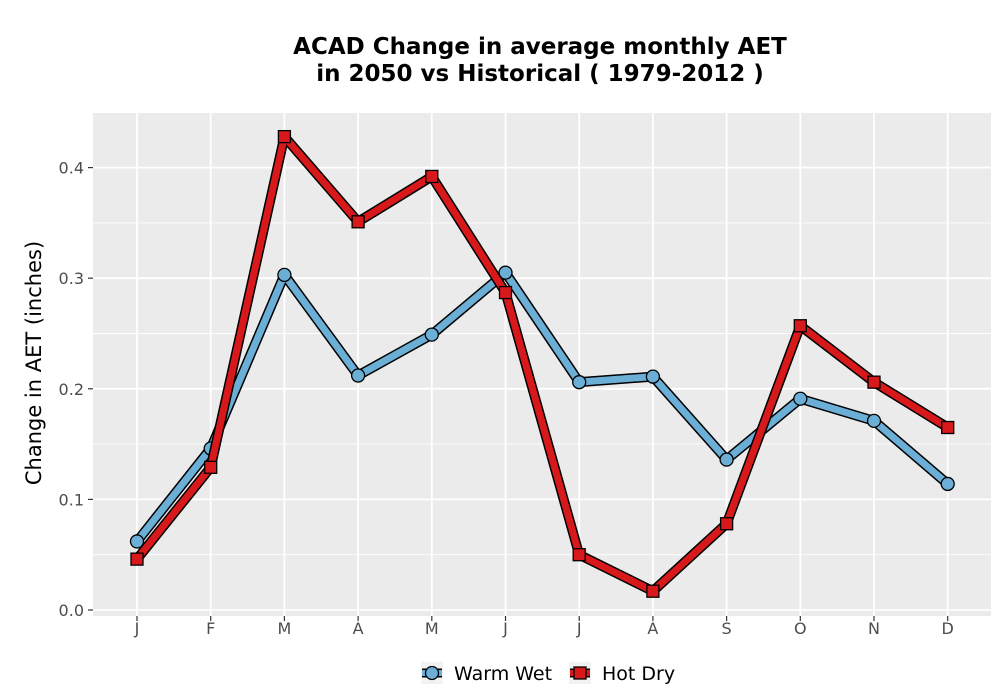 The height and width of the screenshot is (700, 1000). I want to click on legend-item-0: Warm Wet, so click(486, 673).